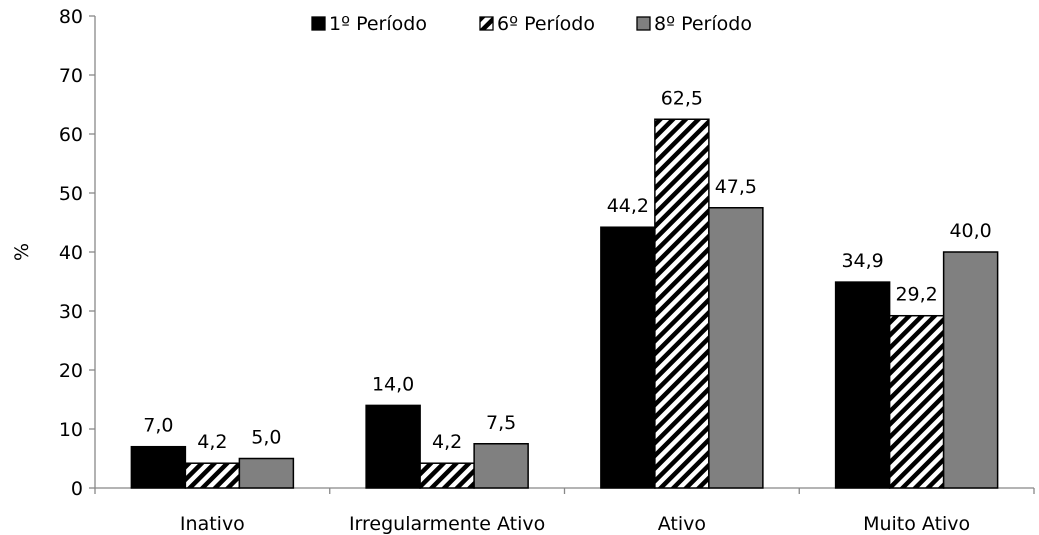 This screenshot has width=1039, height=535. I want to click on data-label: 34,9, so click(862, 261).